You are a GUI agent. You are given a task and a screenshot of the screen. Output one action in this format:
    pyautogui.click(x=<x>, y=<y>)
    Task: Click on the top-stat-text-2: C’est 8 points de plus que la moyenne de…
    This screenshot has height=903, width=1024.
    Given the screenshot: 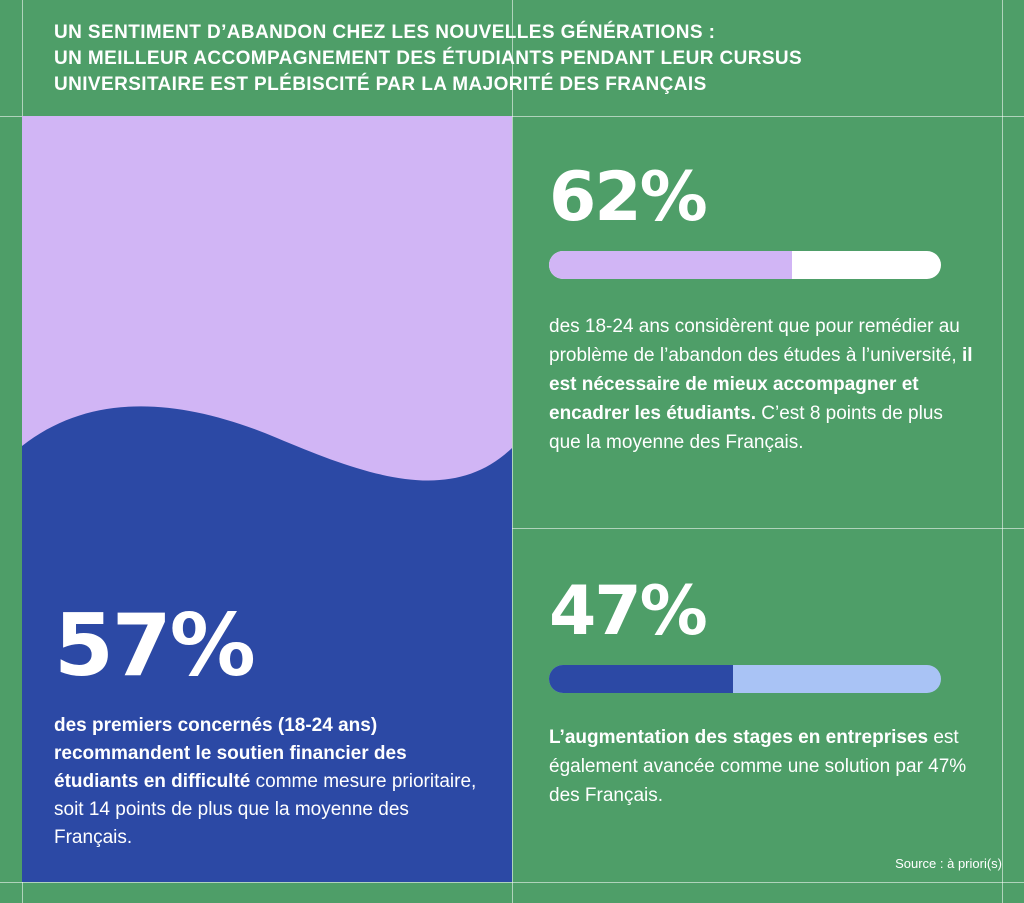 What is the action you would take?
    pyautogui.click(x=746, y=428)
    